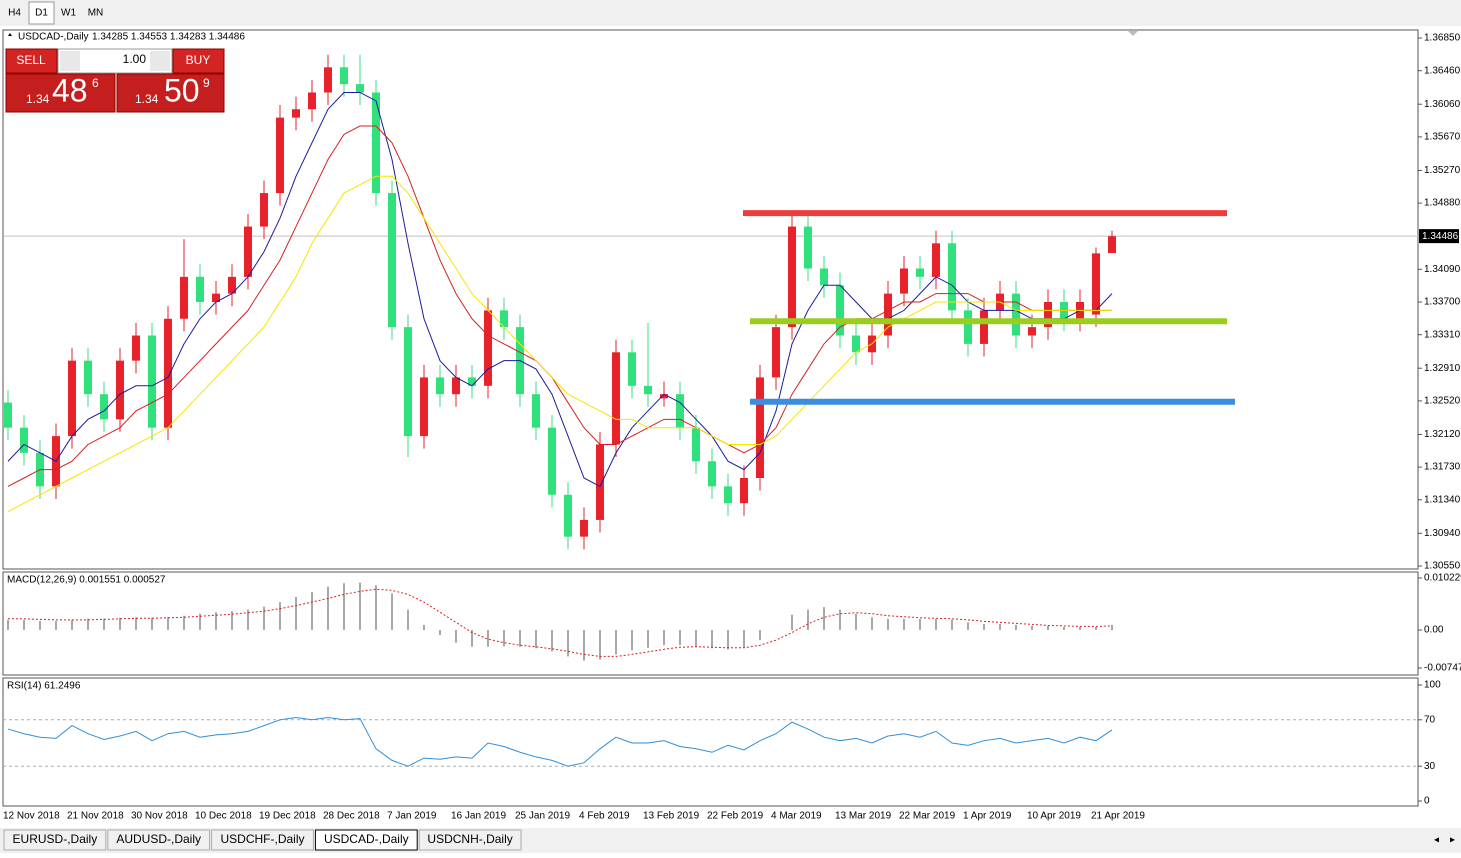  What do you see at coordinates (796, 816) in the screenshot?
I see `x-tick-label: 4 Mar 2019` at bounding box center [796, 816].